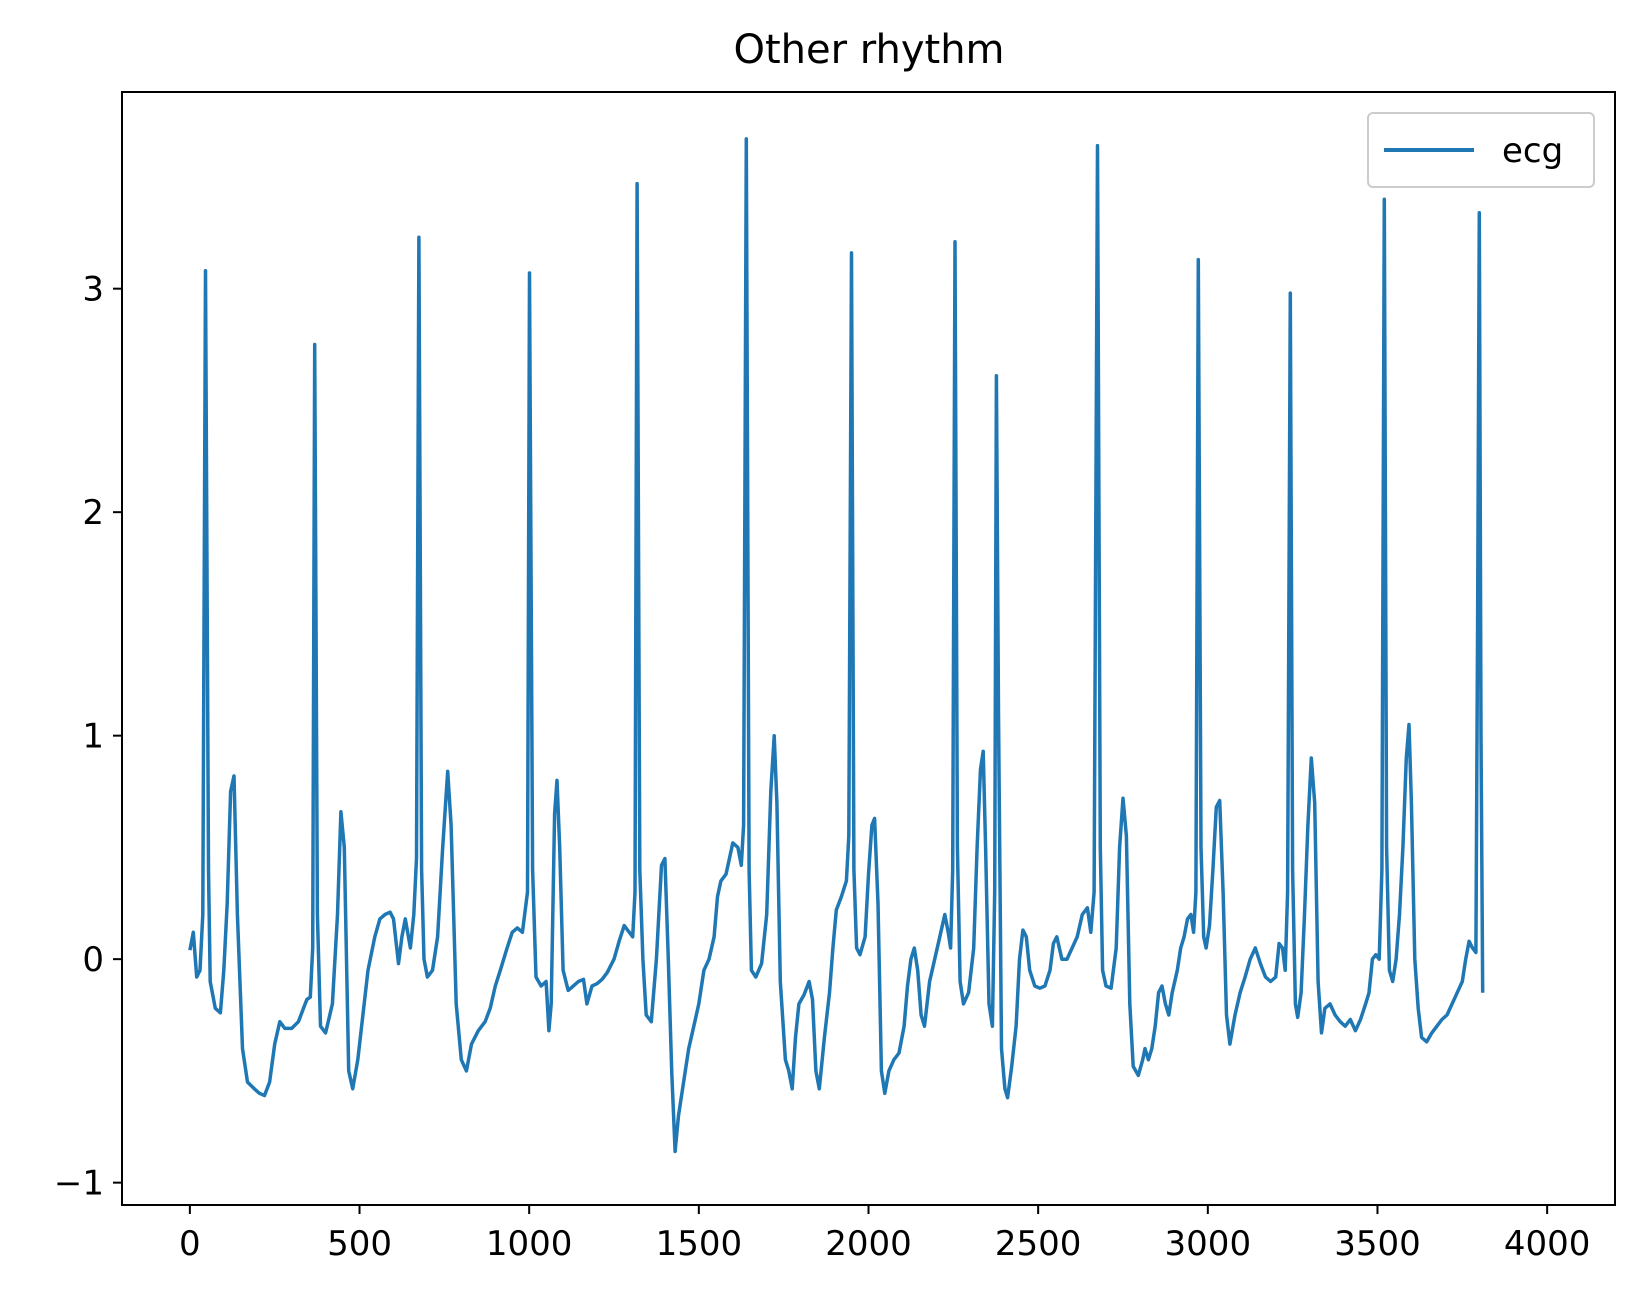 The height and width of the screenshot is (1302, 1638). Describe the element at coordinates (868, 1244) in the screenshot. I see `x-tick-label: 2000` at that location.